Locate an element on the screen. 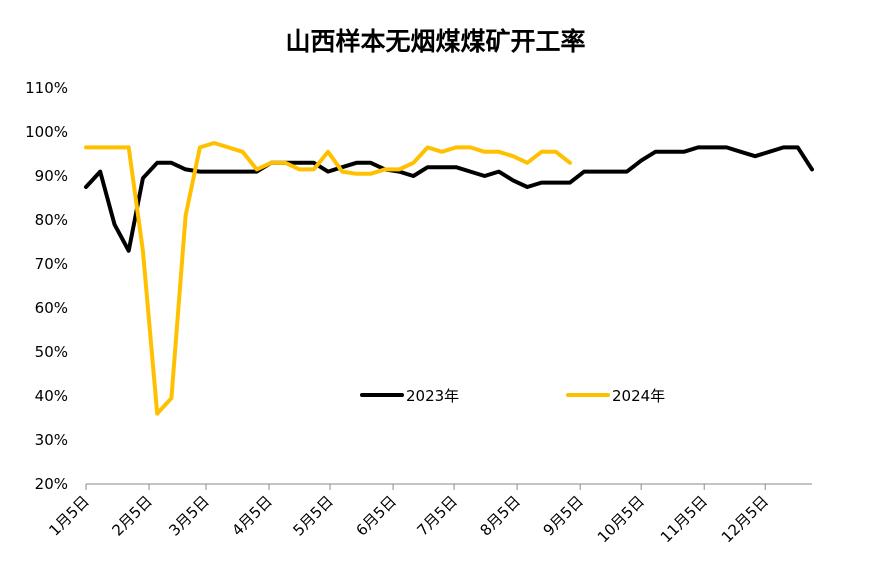 This screenshot has height=562, width=871. legend: 2023年 2024年 is located at coordinates (512, 396).